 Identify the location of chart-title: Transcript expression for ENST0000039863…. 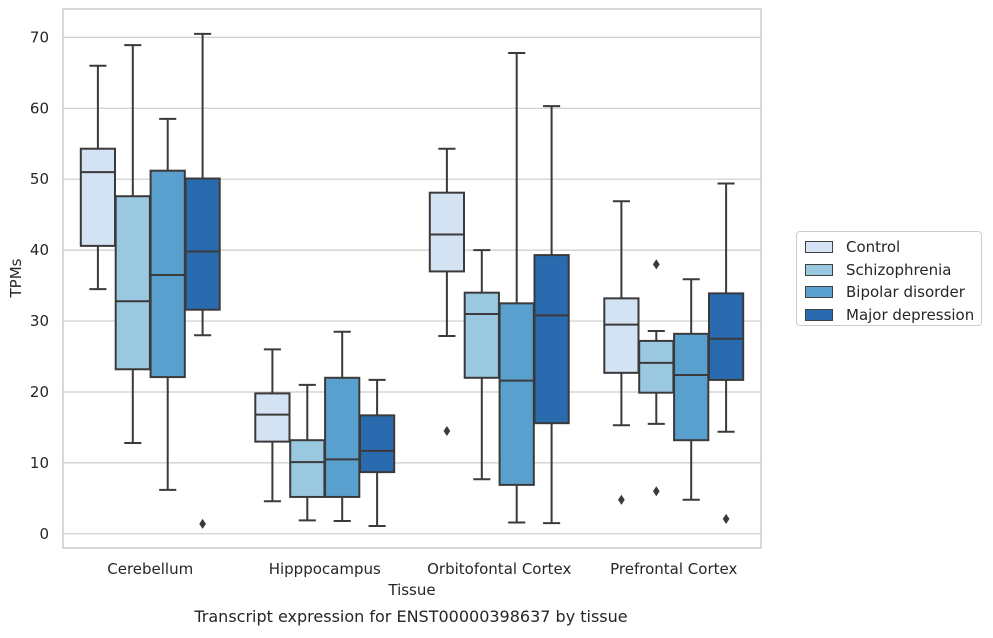
(410, 616).